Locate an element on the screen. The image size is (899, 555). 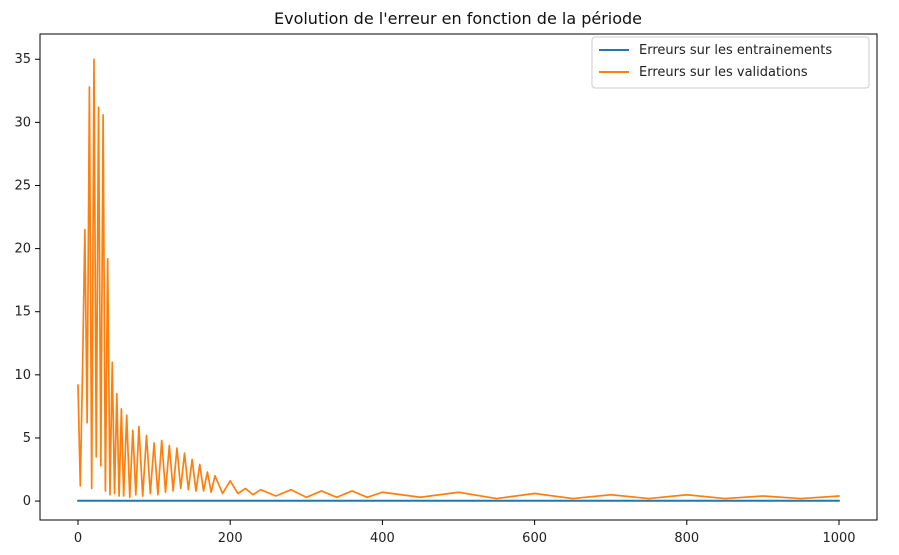
y-tick-label-5: 25 is located at coordinates (22, 185).